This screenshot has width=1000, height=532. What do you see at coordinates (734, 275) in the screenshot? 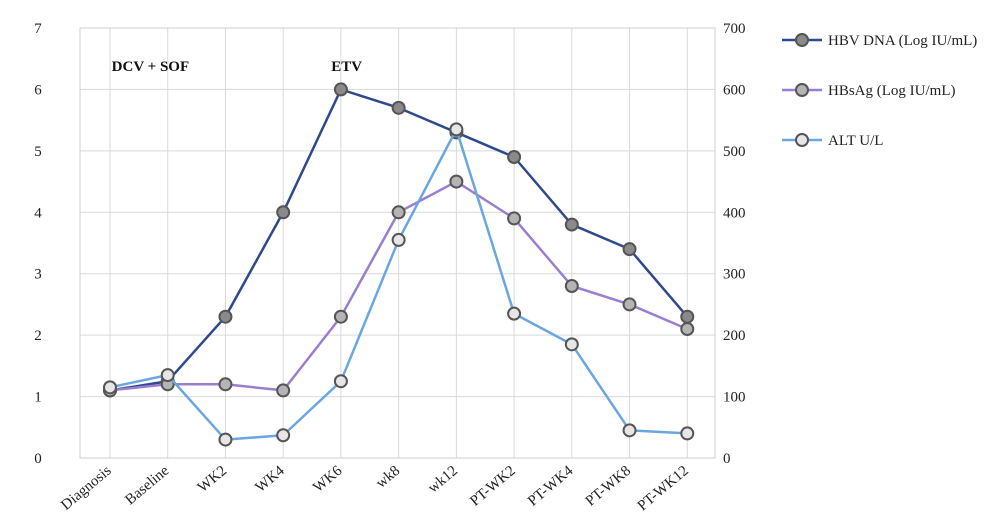
I see `y-right-tick-label: 300` at bounding box center [734, 275].